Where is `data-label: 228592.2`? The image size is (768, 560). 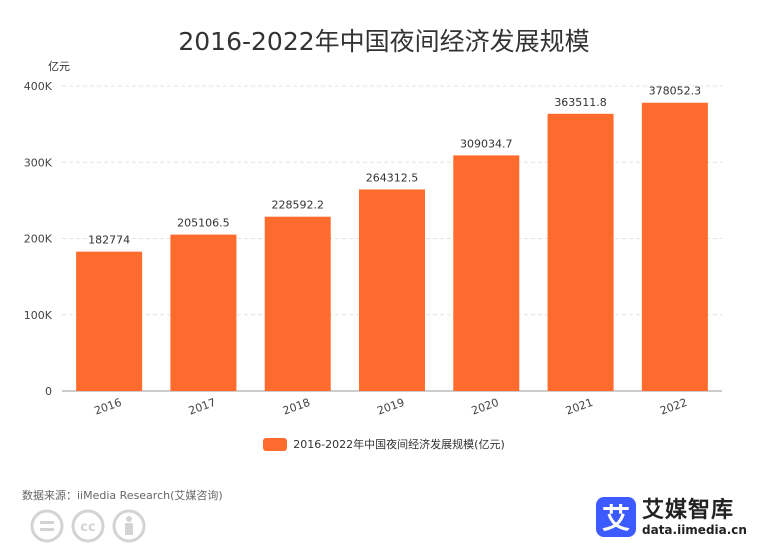
data-label: 228592.2 is located at coordinates (297, 205).